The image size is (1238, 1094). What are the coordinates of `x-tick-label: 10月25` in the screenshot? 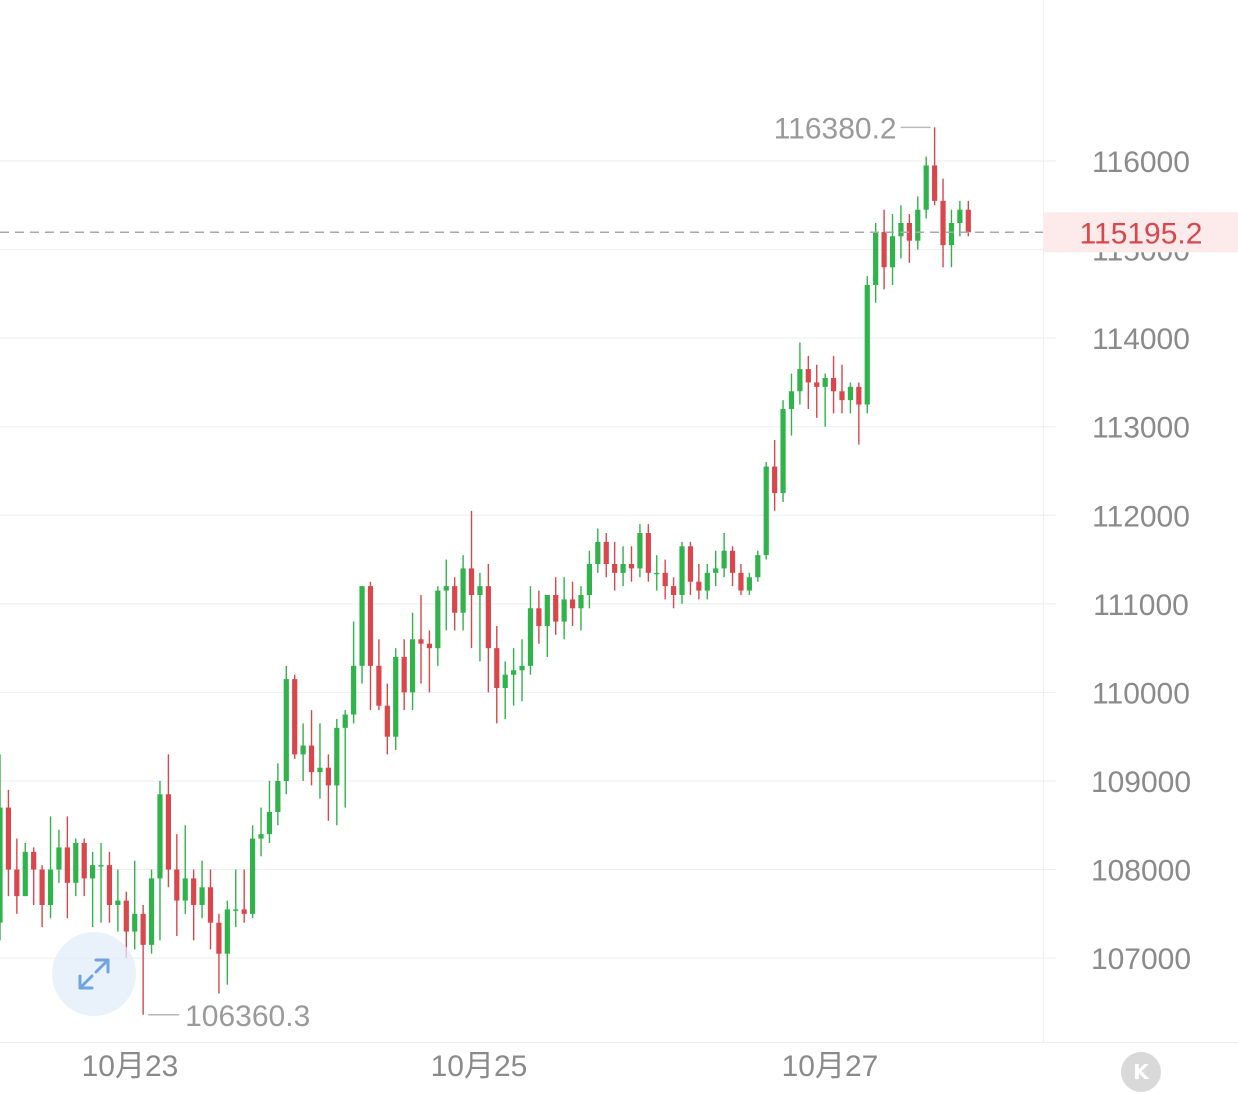 It's located at (479, 1066).